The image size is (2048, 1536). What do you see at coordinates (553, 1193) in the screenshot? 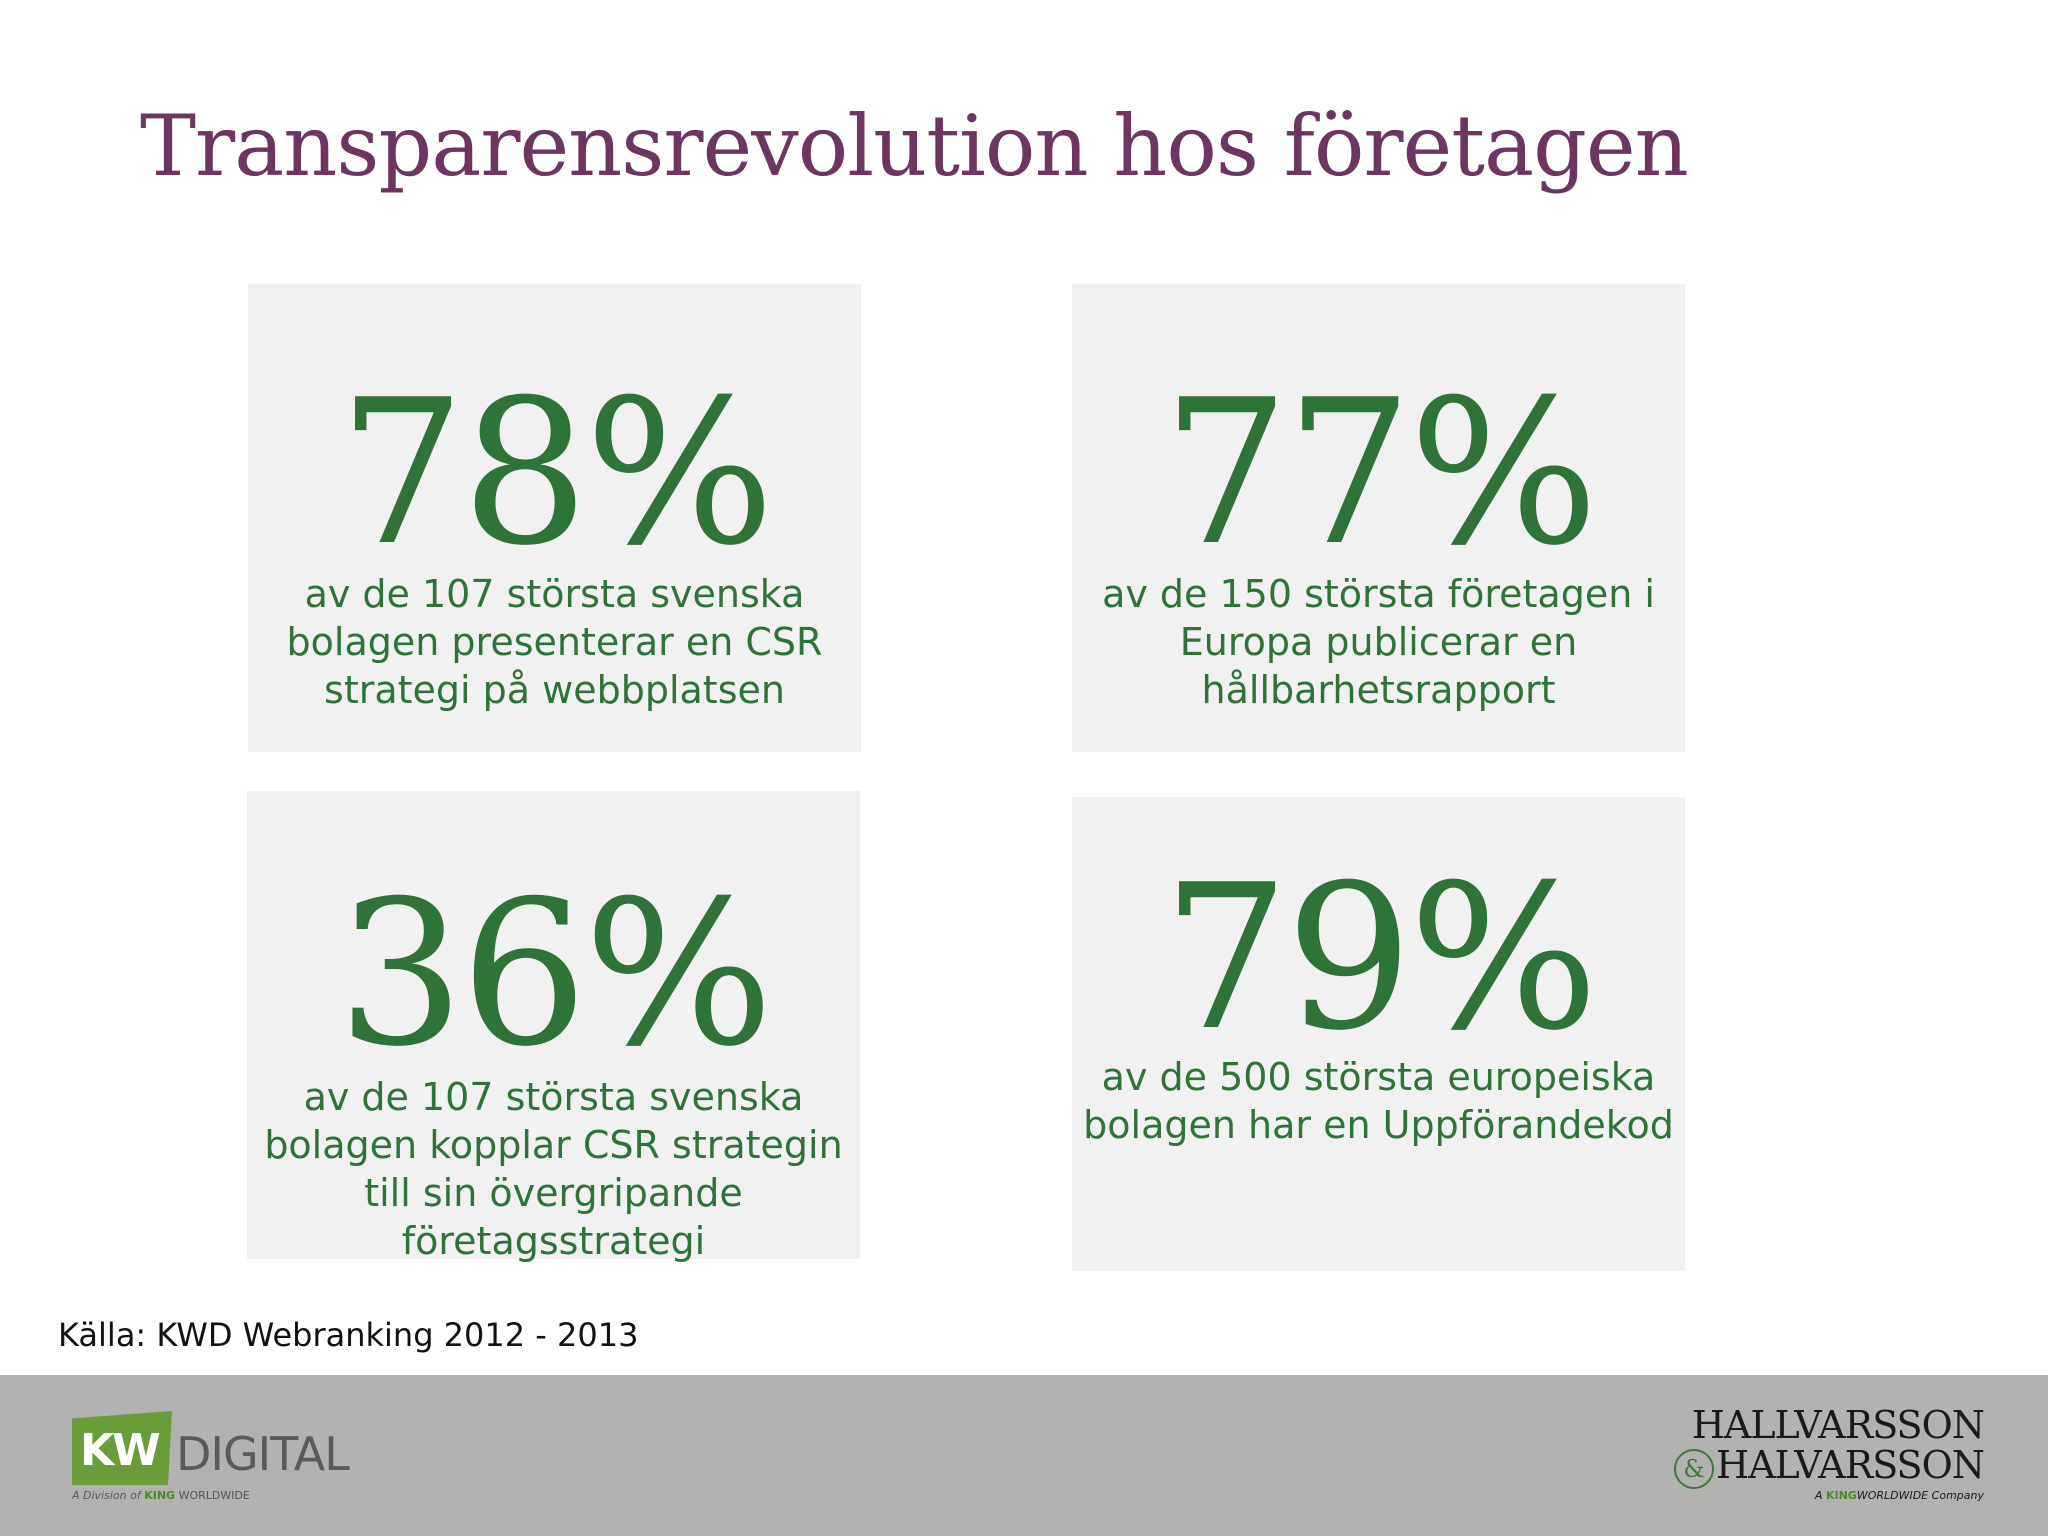
I see `stat-description-line: till sin övergripande` at bounding box center [553, 1193].